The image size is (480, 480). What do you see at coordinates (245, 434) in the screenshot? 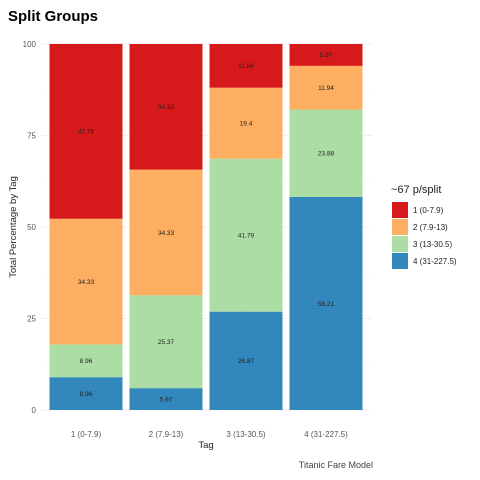
I see `x-tick-label: 3 (13-30.5)` at bounding box center [245, 434].